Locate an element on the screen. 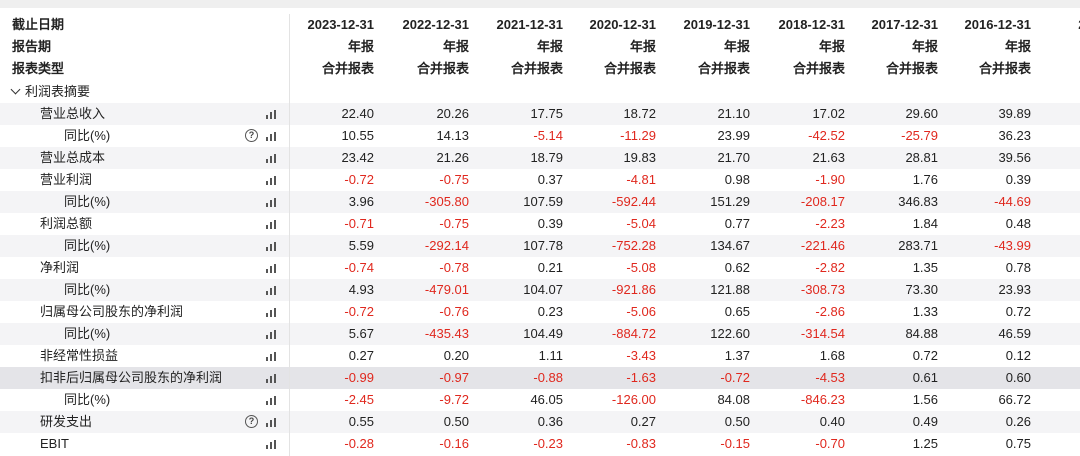 The width and height of the screenshot is (1080, 456). value-cell: -592.44 is located at coordinates (633, 201).